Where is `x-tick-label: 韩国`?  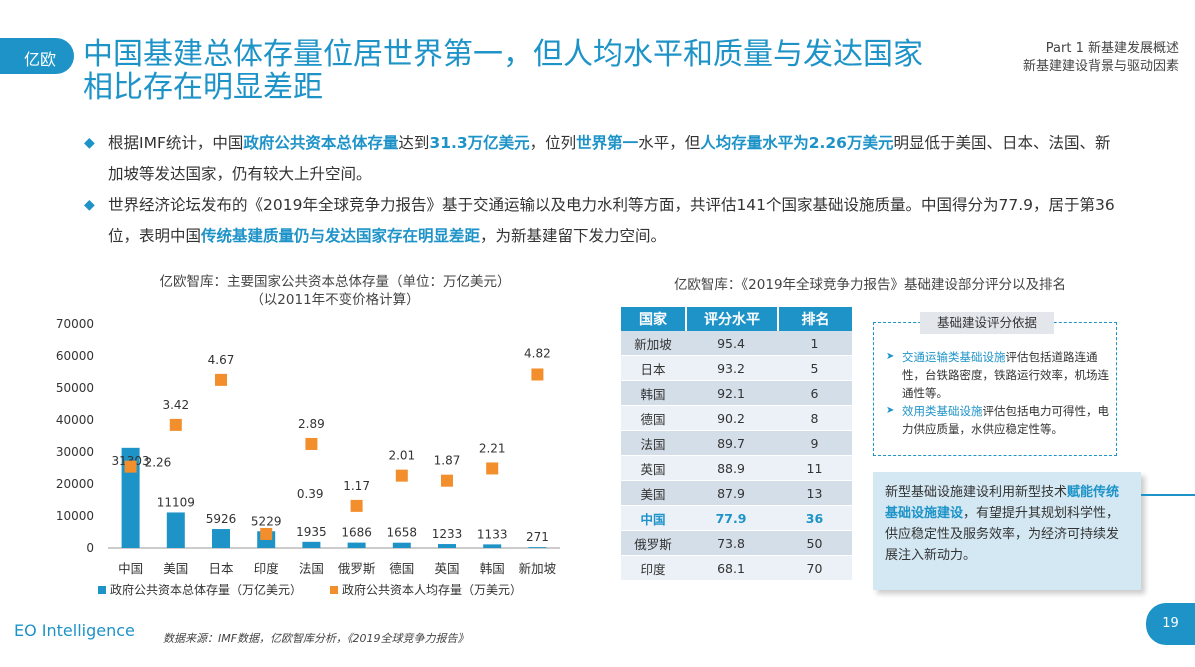 x-tick-label: 韩国 is located at coordinates (492, 568).